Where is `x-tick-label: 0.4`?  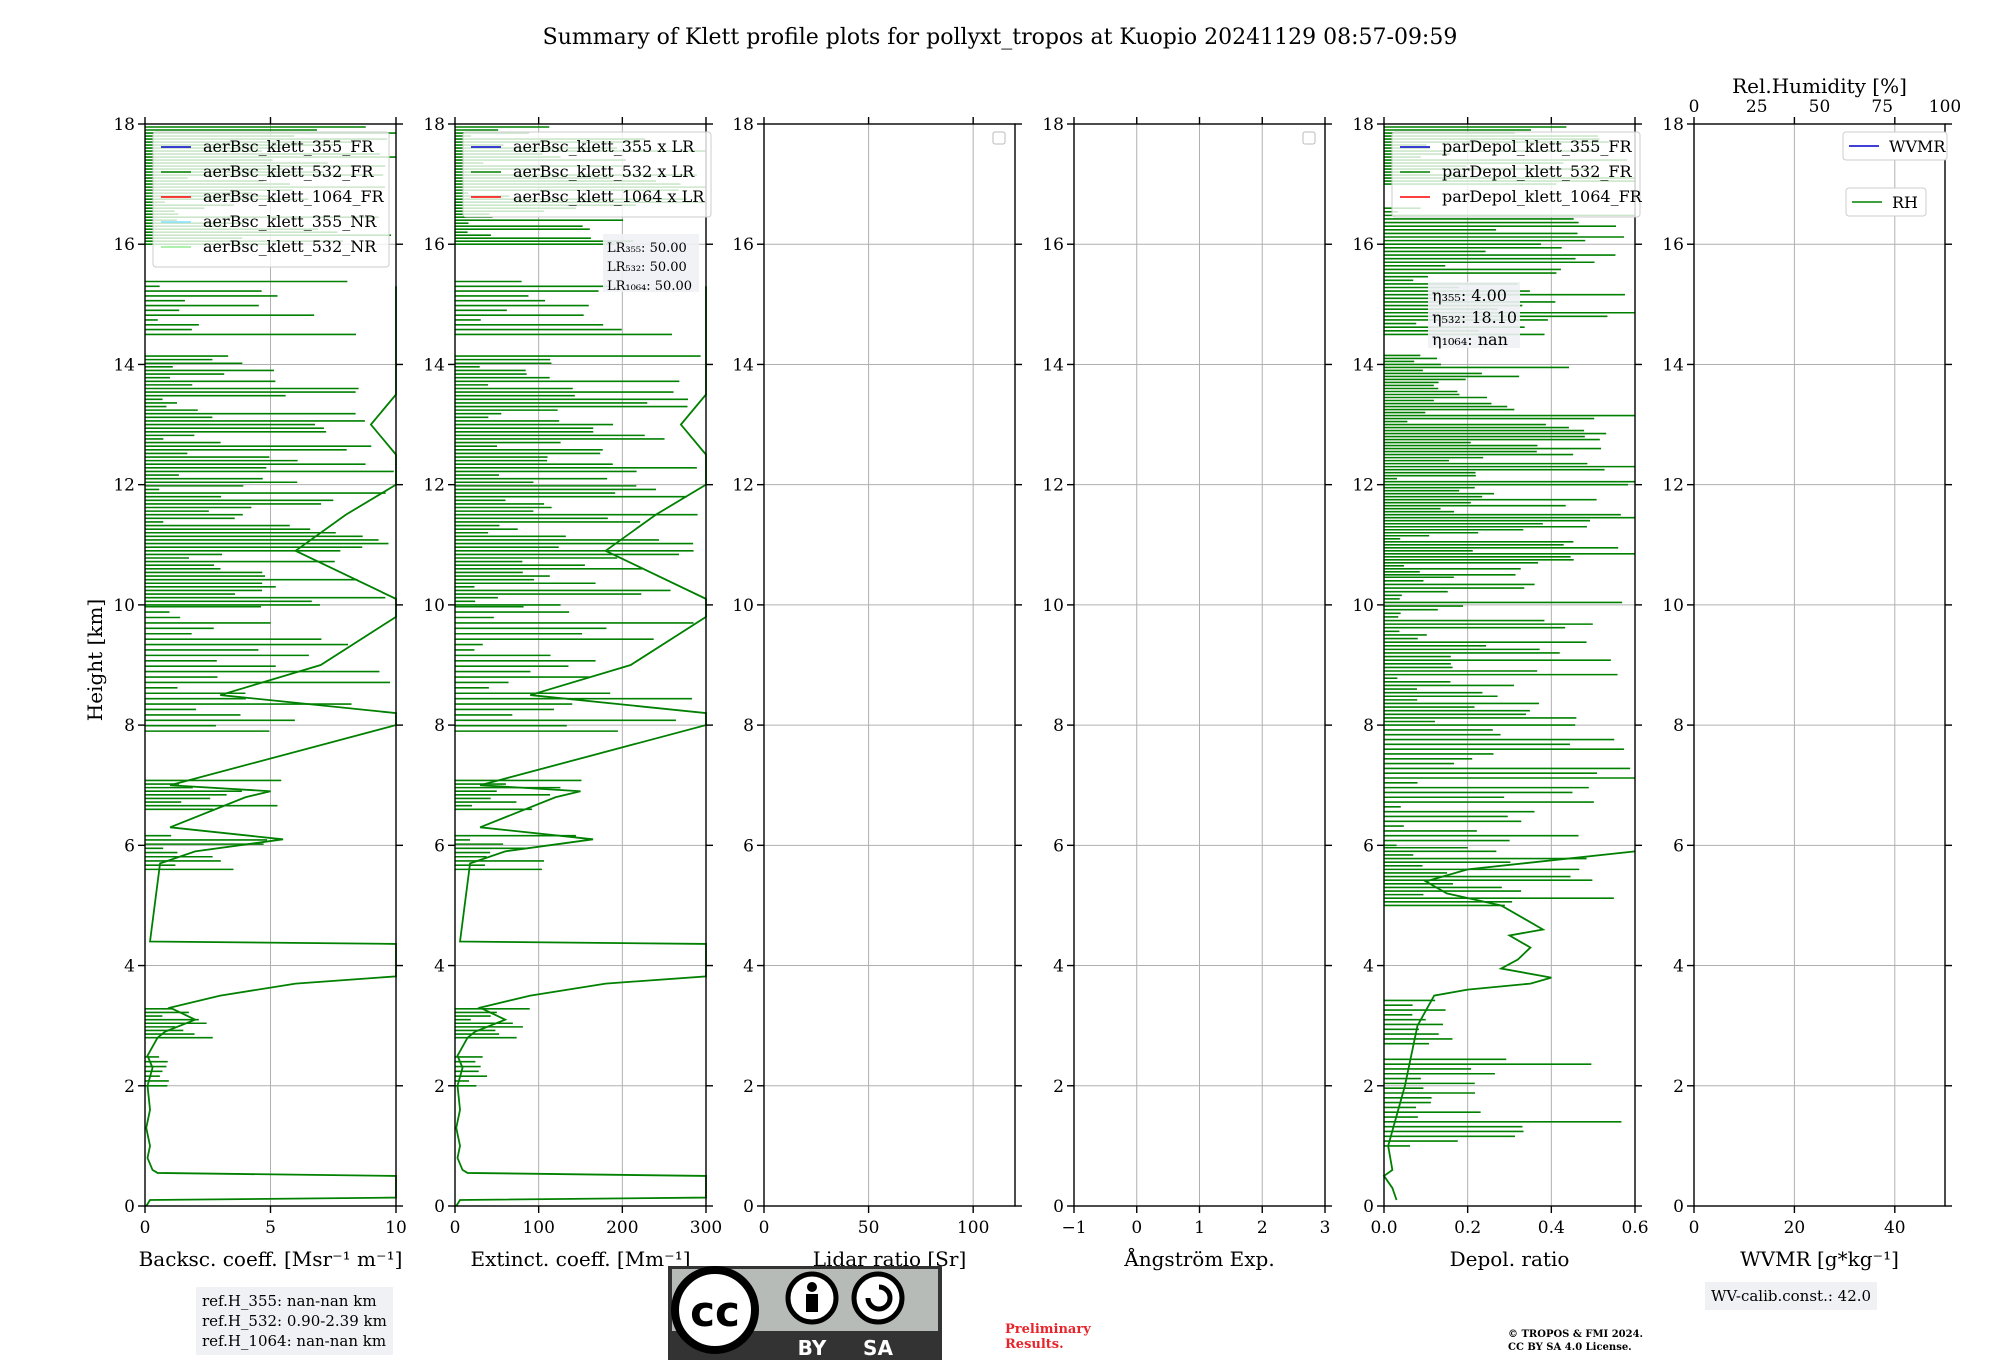
x-tick-label: 0.4 is located at coordinates (1551, 1228).